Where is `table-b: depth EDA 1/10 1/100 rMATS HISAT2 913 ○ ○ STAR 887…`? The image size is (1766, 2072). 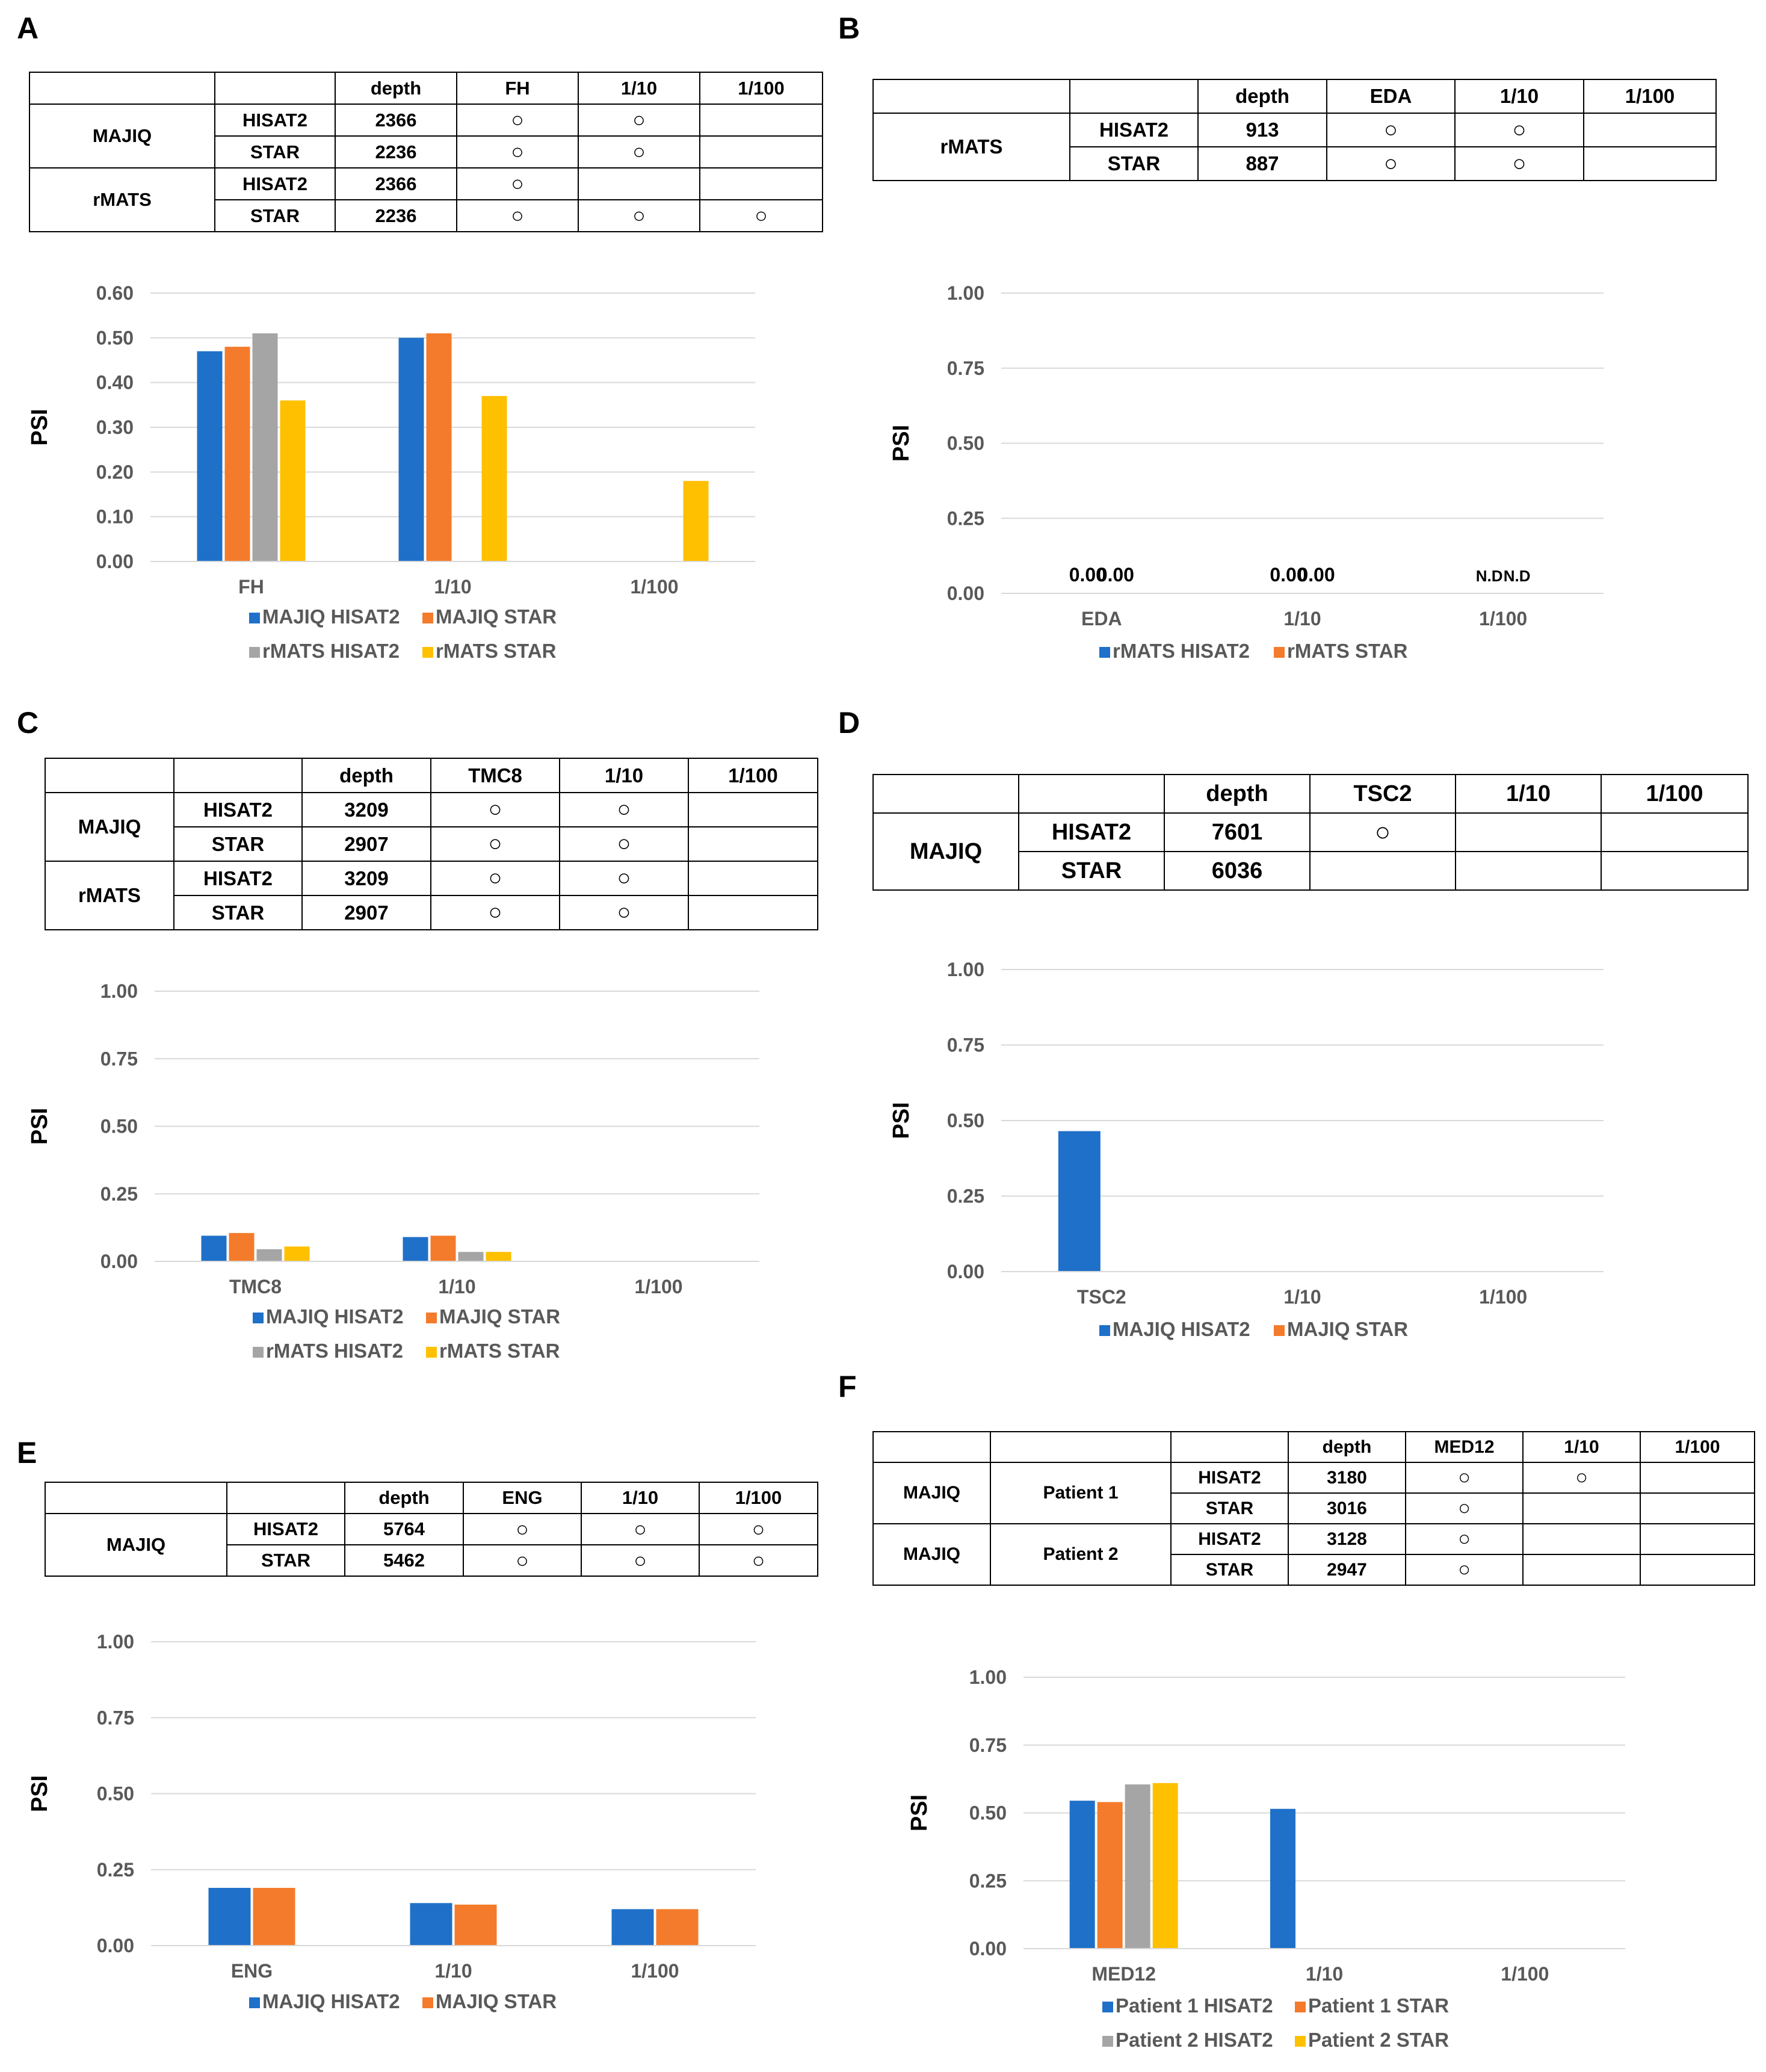
table-b: depth EDA 1/10 1/100 rMATS HISAT2 913 ○ ○ STAR 887… is located at coordinates (1294, 130).